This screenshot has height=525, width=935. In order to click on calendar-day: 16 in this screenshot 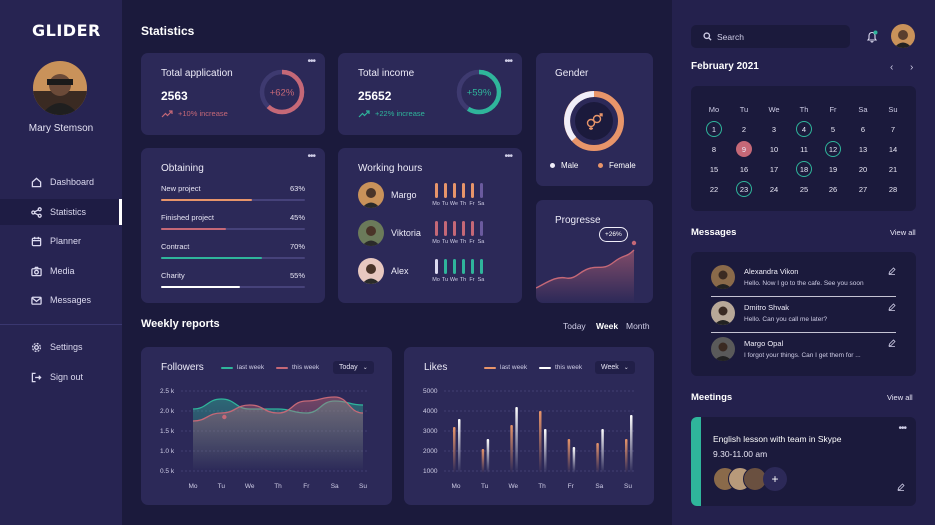, I will do `click(744, 169)`.